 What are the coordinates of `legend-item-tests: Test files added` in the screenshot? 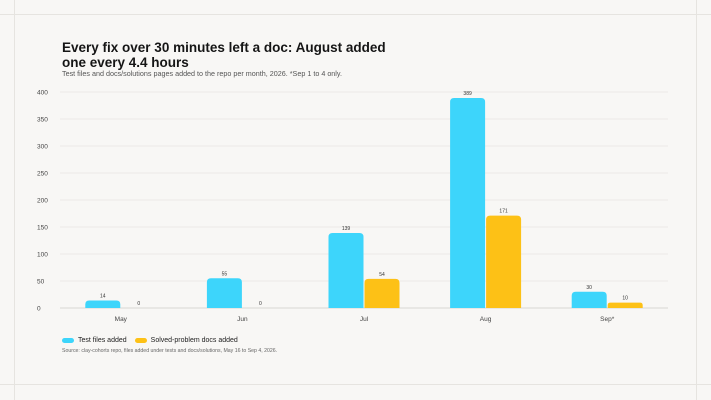 It's located at (94, 340).